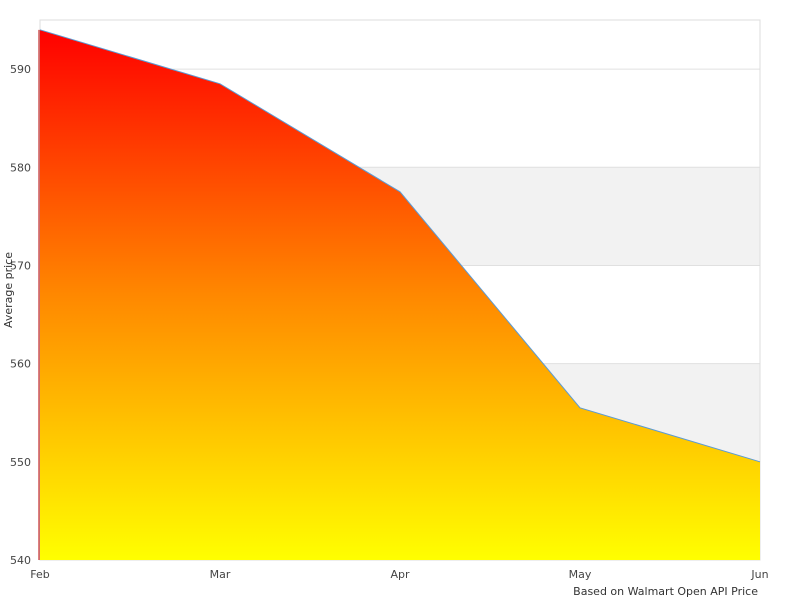  I want to click on y-tick-label: 570, so click(20, 265).